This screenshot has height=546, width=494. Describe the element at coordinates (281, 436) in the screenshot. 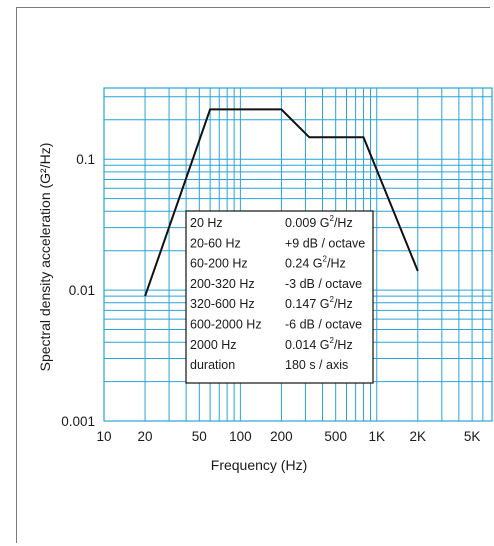

I see `x-tick-label: 200` at that location.